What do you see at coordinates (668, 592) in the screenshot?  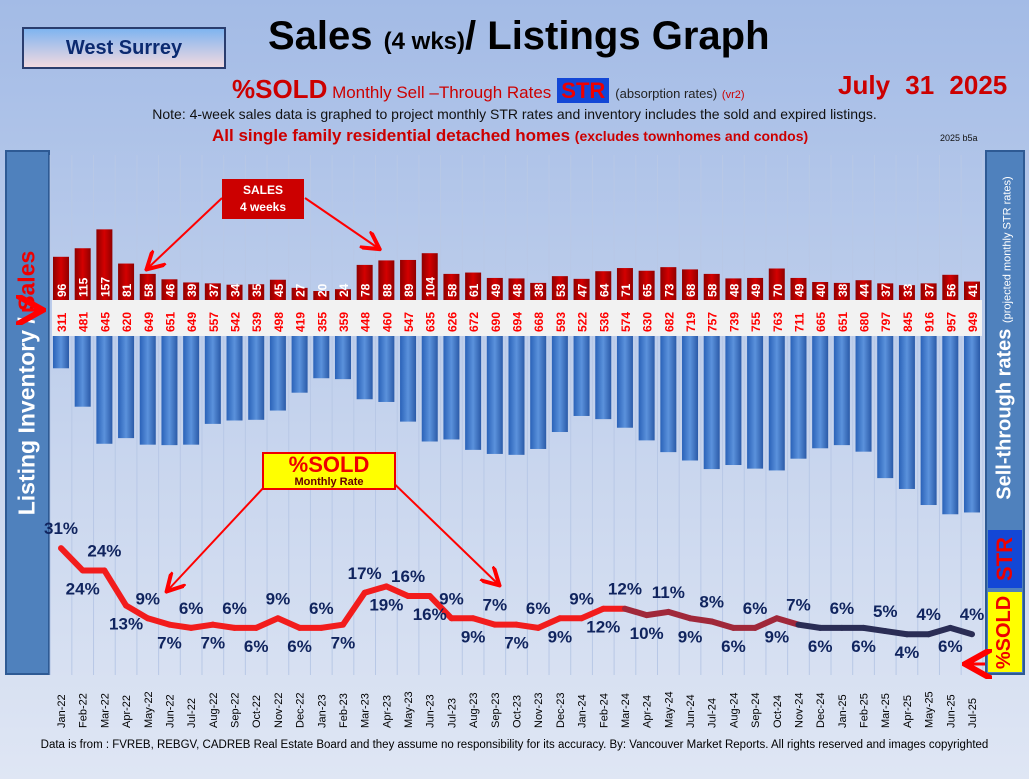 I see `sold-percent-label: 11%` at bounding box center [668, 592].